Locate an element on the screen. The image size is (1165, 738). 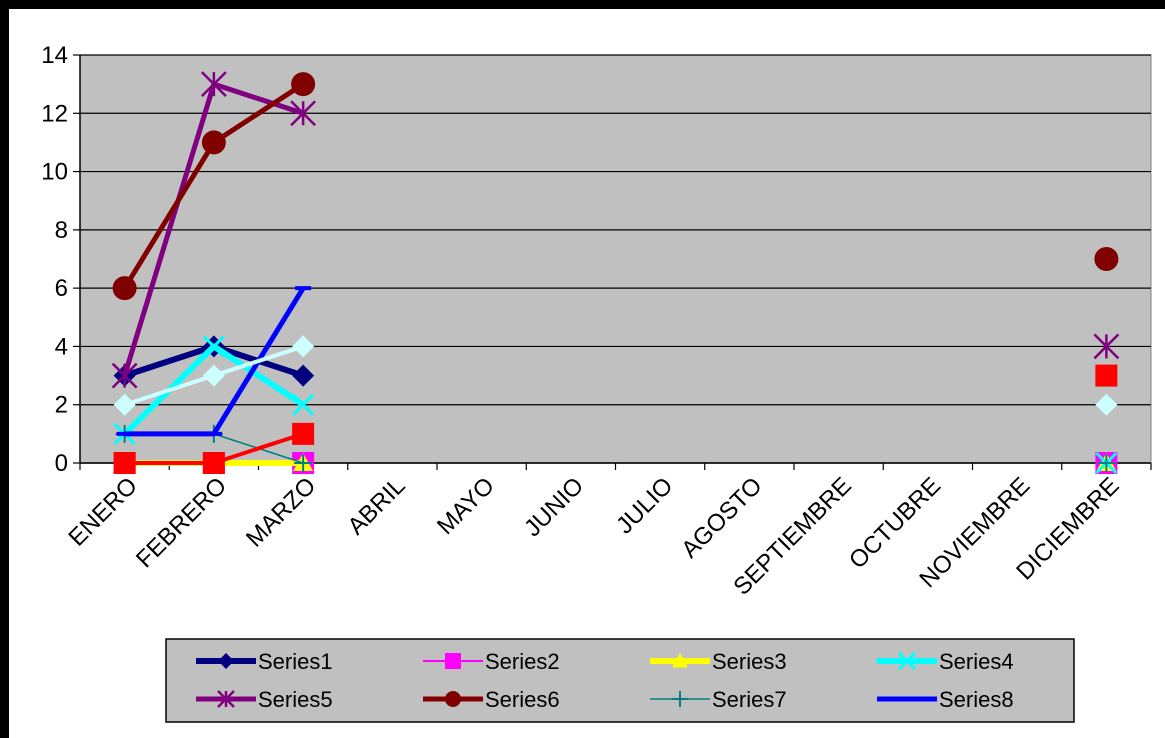
legend-entry: Series5 is located at coordinates (264, 699).